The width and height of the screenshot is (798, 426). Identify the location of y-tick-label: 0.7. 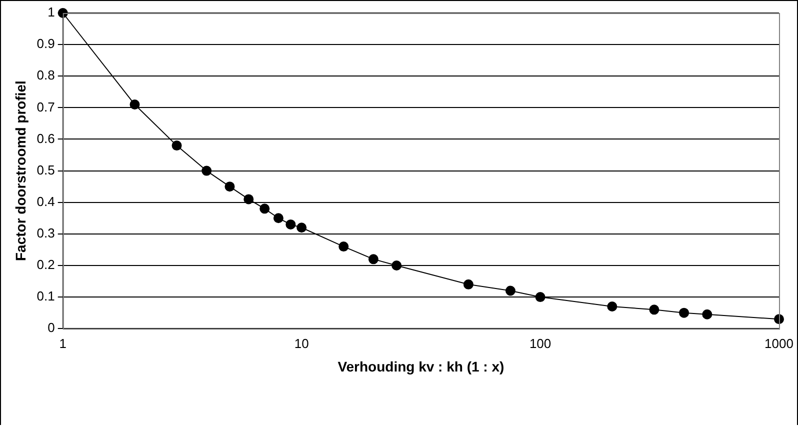
(45, 106).